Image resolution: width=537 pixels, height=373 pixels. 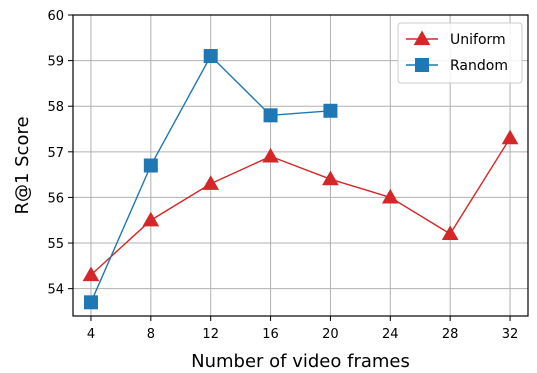 What do you see at coordinates (55, 16) in the screenshot?
I see `y-tick-label: 60` at bounding box center [55, 16].